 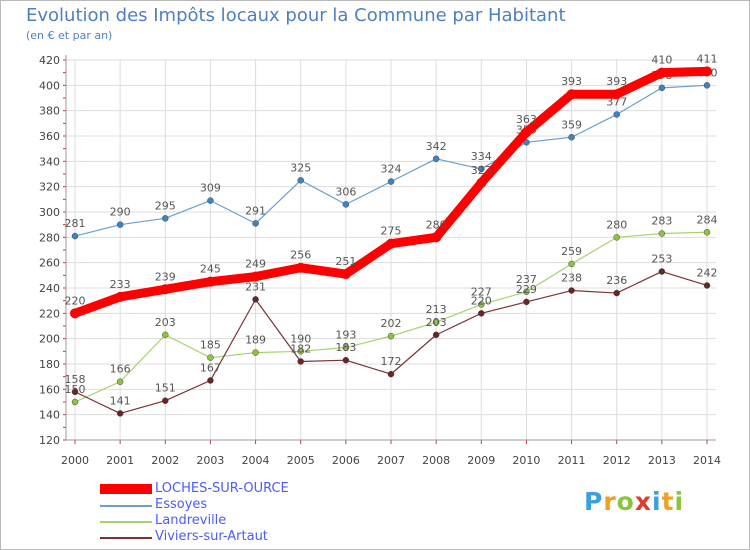 I want to click on legend-swatch-essoyes, so click(x=126, y=506).